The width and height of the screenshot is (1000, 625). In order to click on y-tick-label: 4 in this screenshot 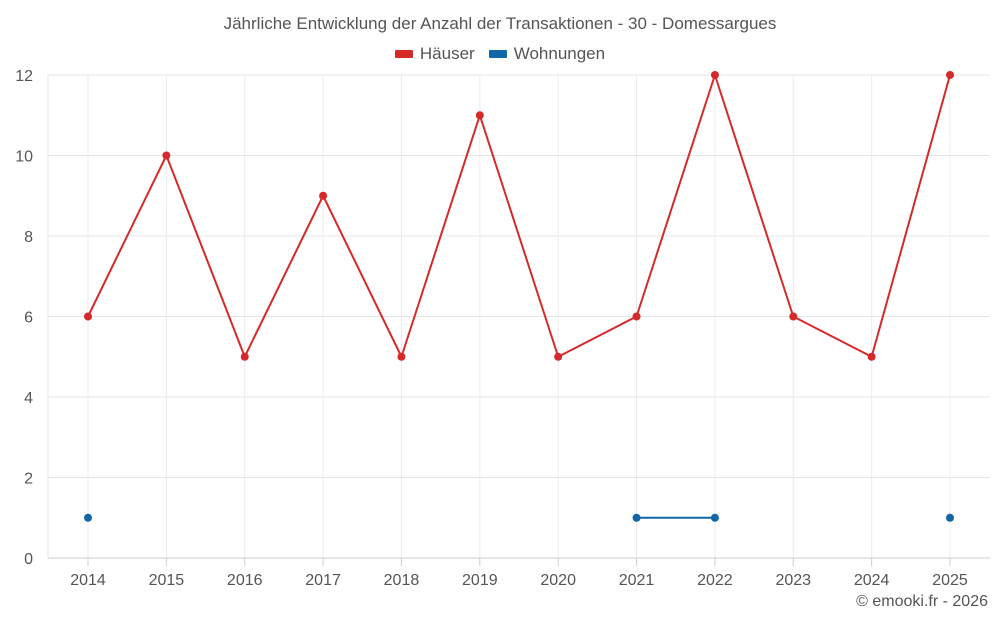, I will do `click(28, 398)`.